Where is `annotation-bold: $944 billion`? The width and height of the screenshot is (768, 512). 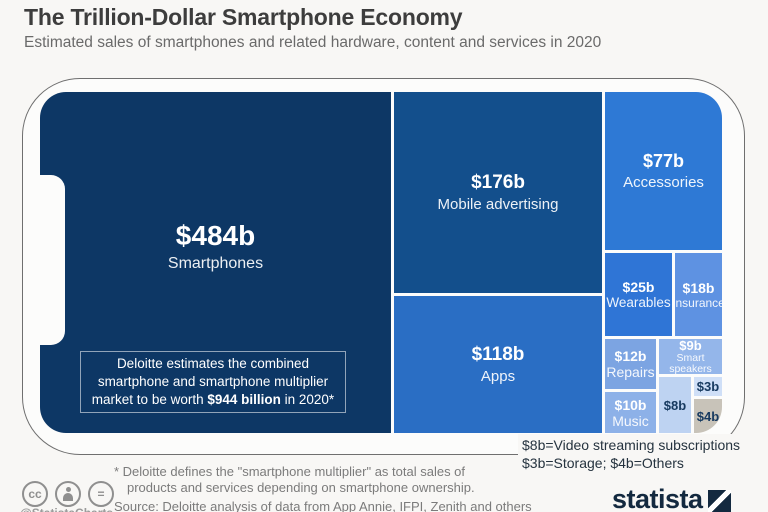
annotation-bold: $944 billion is located at coordinates (244, 399).